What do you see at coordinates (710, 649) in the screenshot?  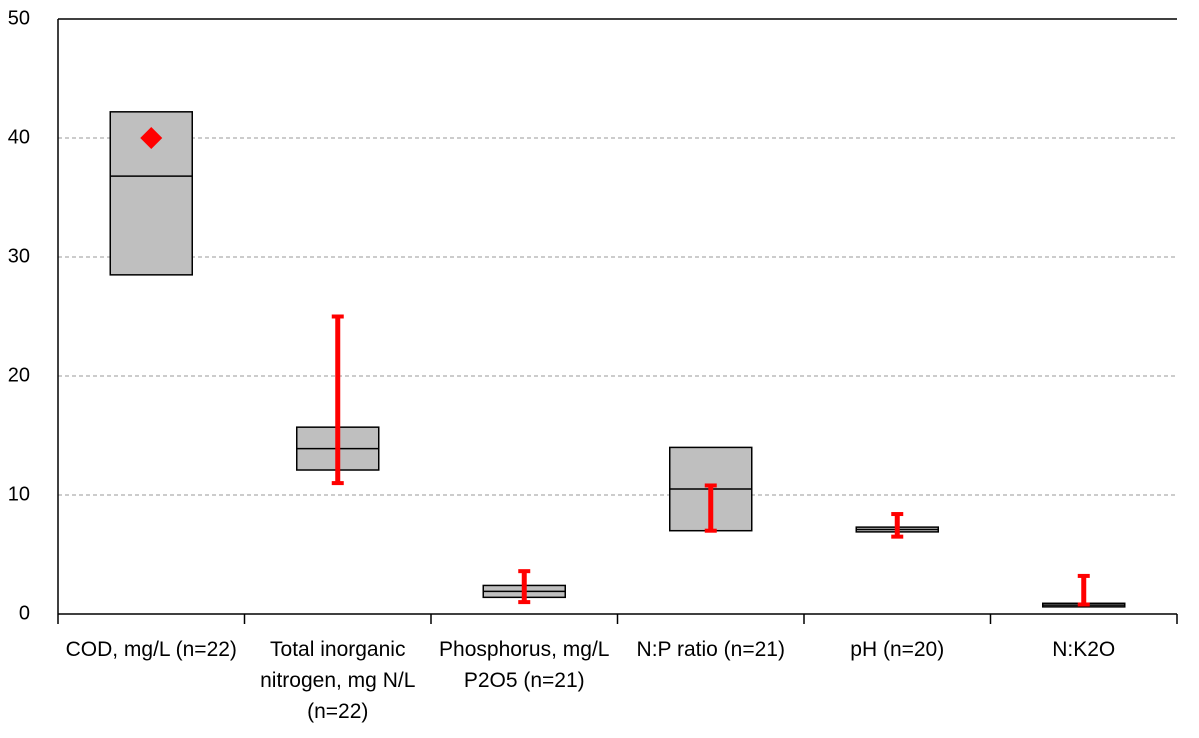 I see `x-tick-label: N:P ratio (n=21)` at bounding box center [710, 649].